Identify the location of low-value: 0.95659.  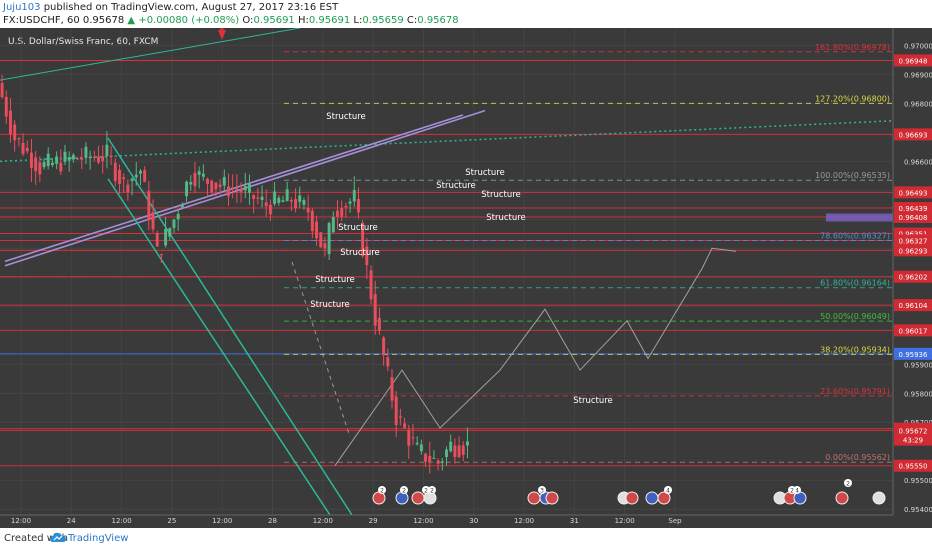
(383, 20).